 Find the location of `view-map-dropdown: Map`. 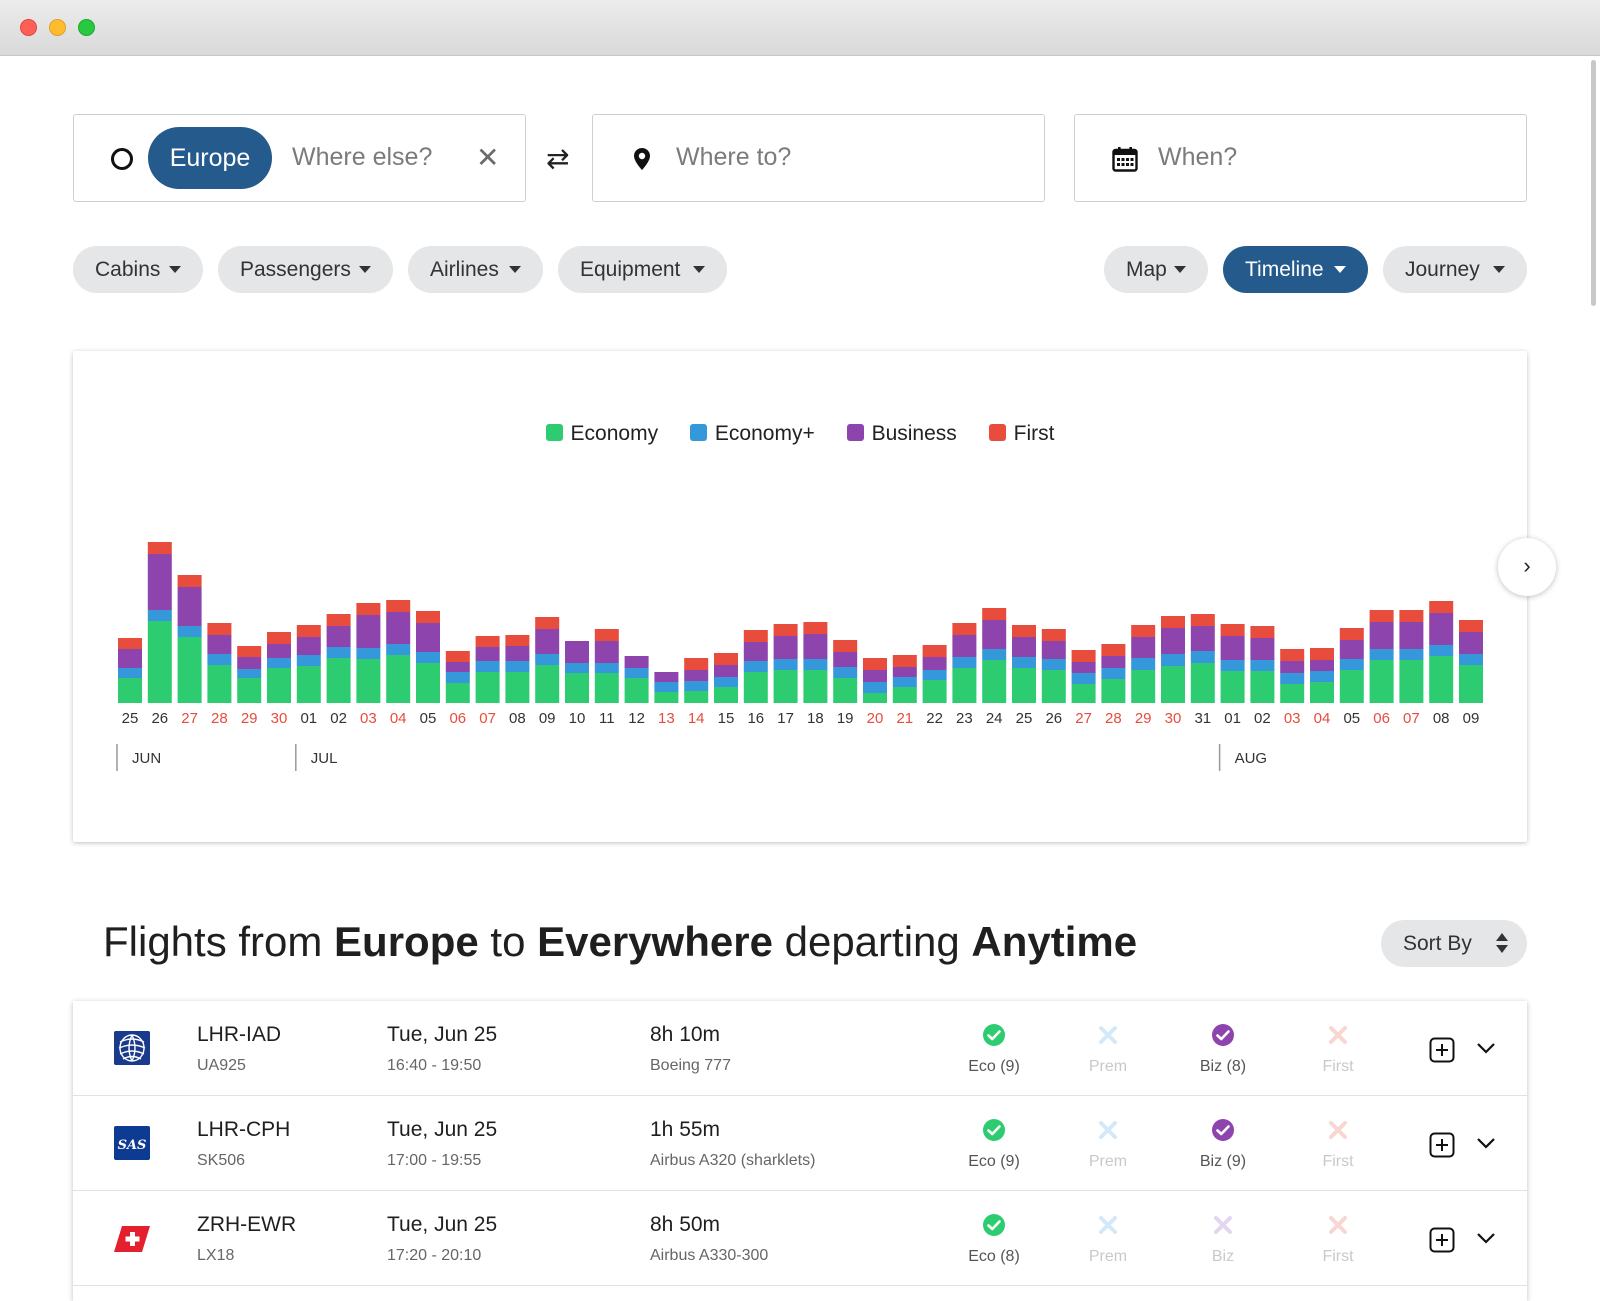

view-map-dropdown: Map is located at coordinates (1156, 269).